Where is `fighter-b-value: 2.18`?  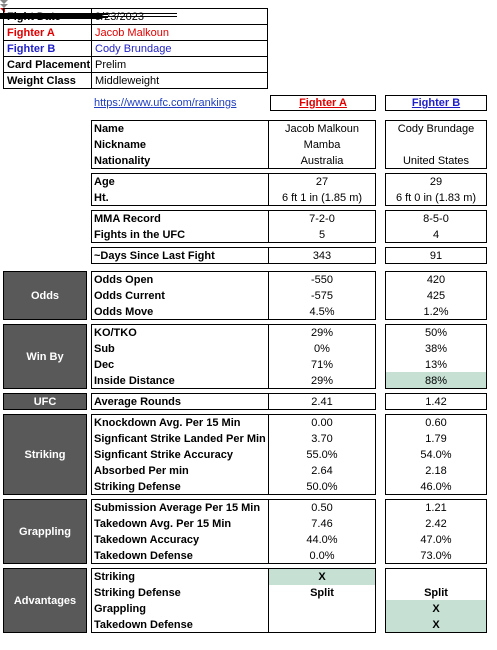 fighter-b-value: 2.18 is located at coordinates (436, 470).